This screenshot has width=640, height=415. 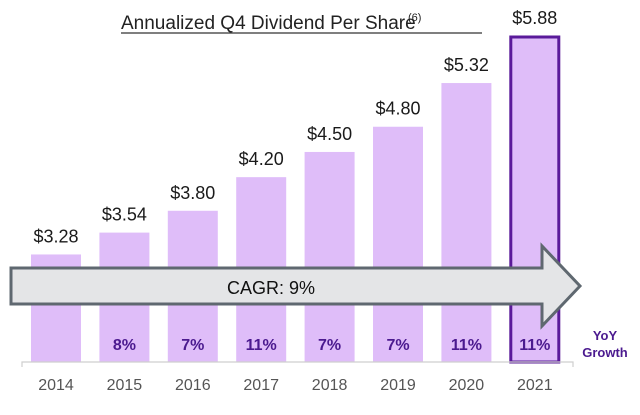 I want to click on chart-title-footnote: (6), so click(x=414, y=18).